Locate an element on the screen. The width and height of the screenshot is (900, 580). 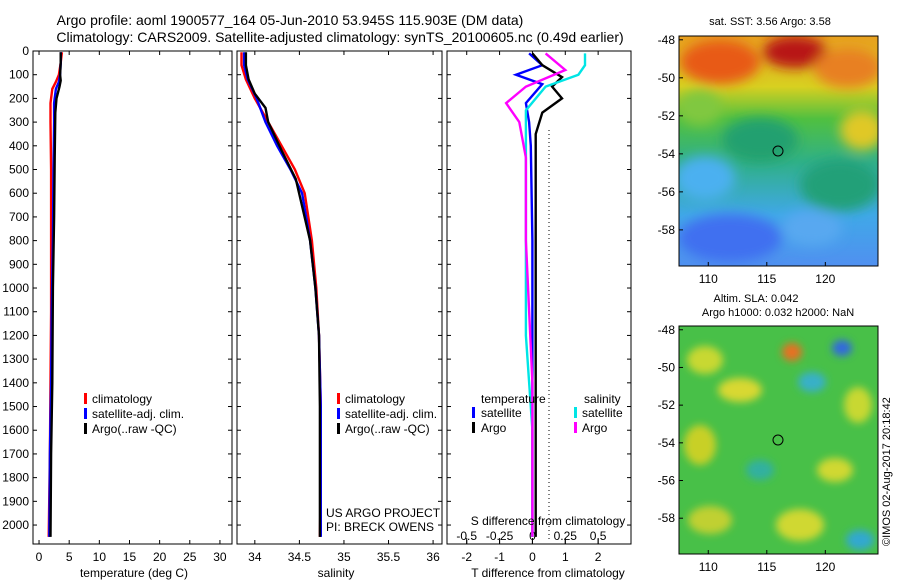
legend-label-temp-satellite: satellite is located at coordinates (501, 413).